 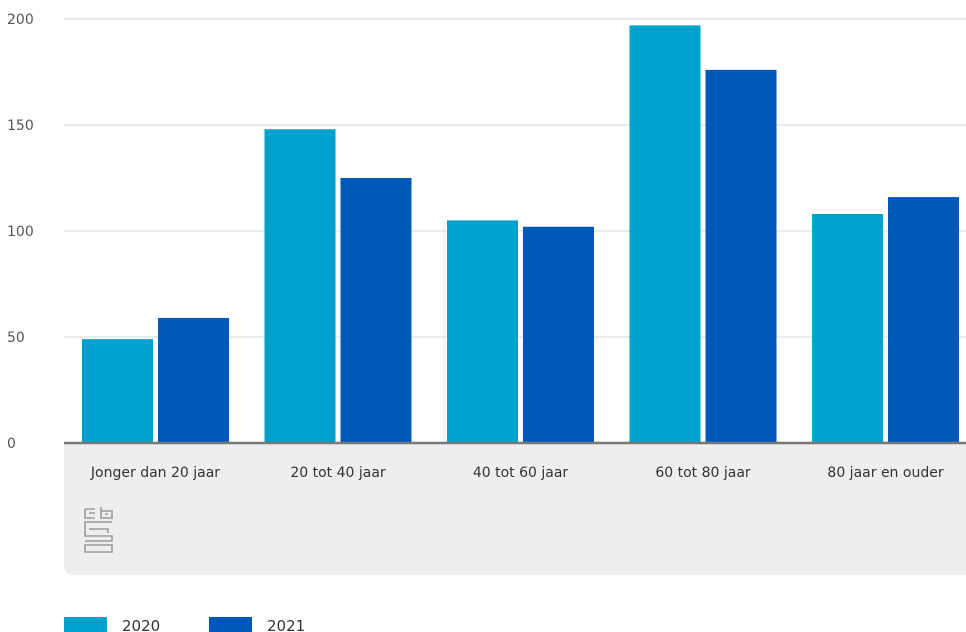 I want to click on legend-swatch-2021, so click(x=230, y=624).